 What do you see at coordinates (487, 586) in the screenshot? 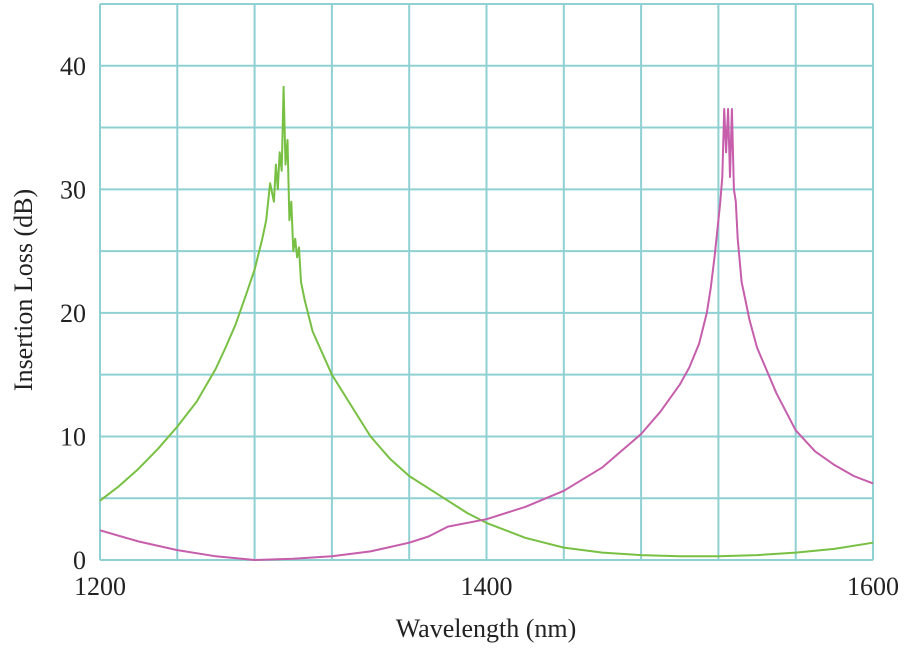
I see `x-tick-label: 1400` at bounding box center [487, 586].